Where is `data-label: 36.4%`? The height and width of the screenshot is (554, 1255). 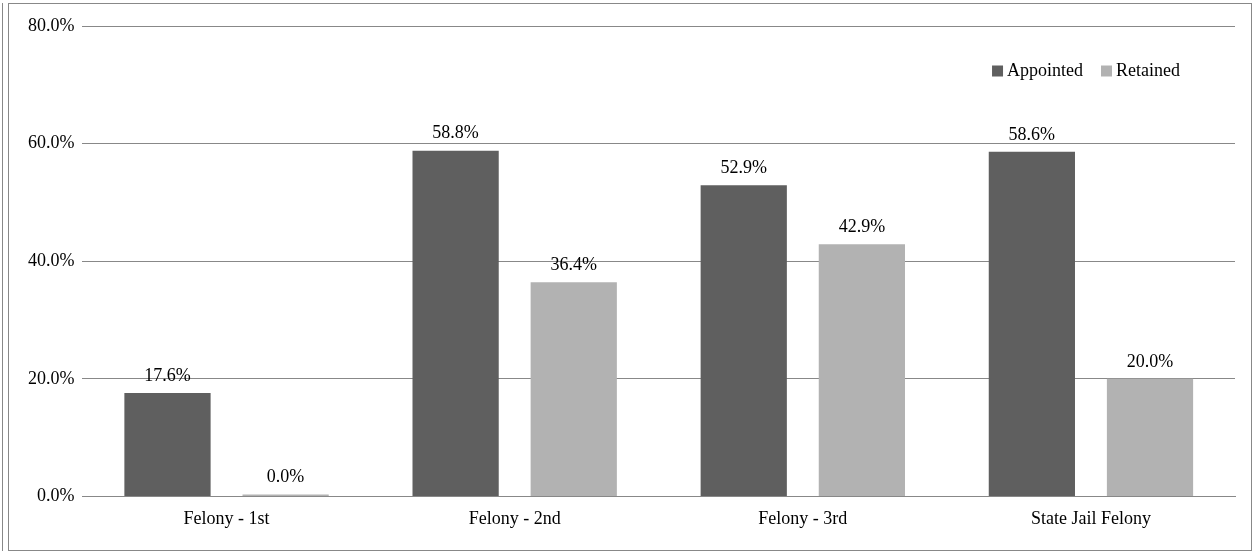
data-label: 36.4% is located at coordinates (573, 264).